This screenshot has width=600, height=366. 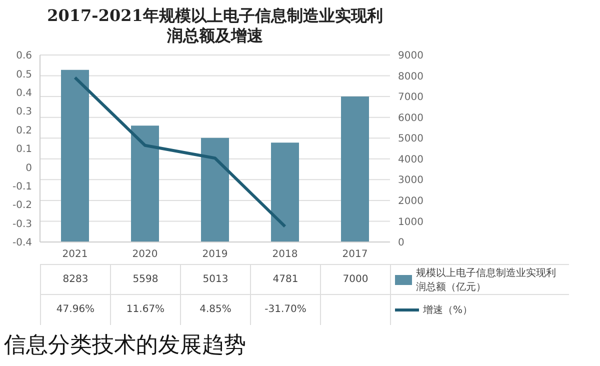 I want to click on y2-tick-label: 6000, so click(x=411, y=118).